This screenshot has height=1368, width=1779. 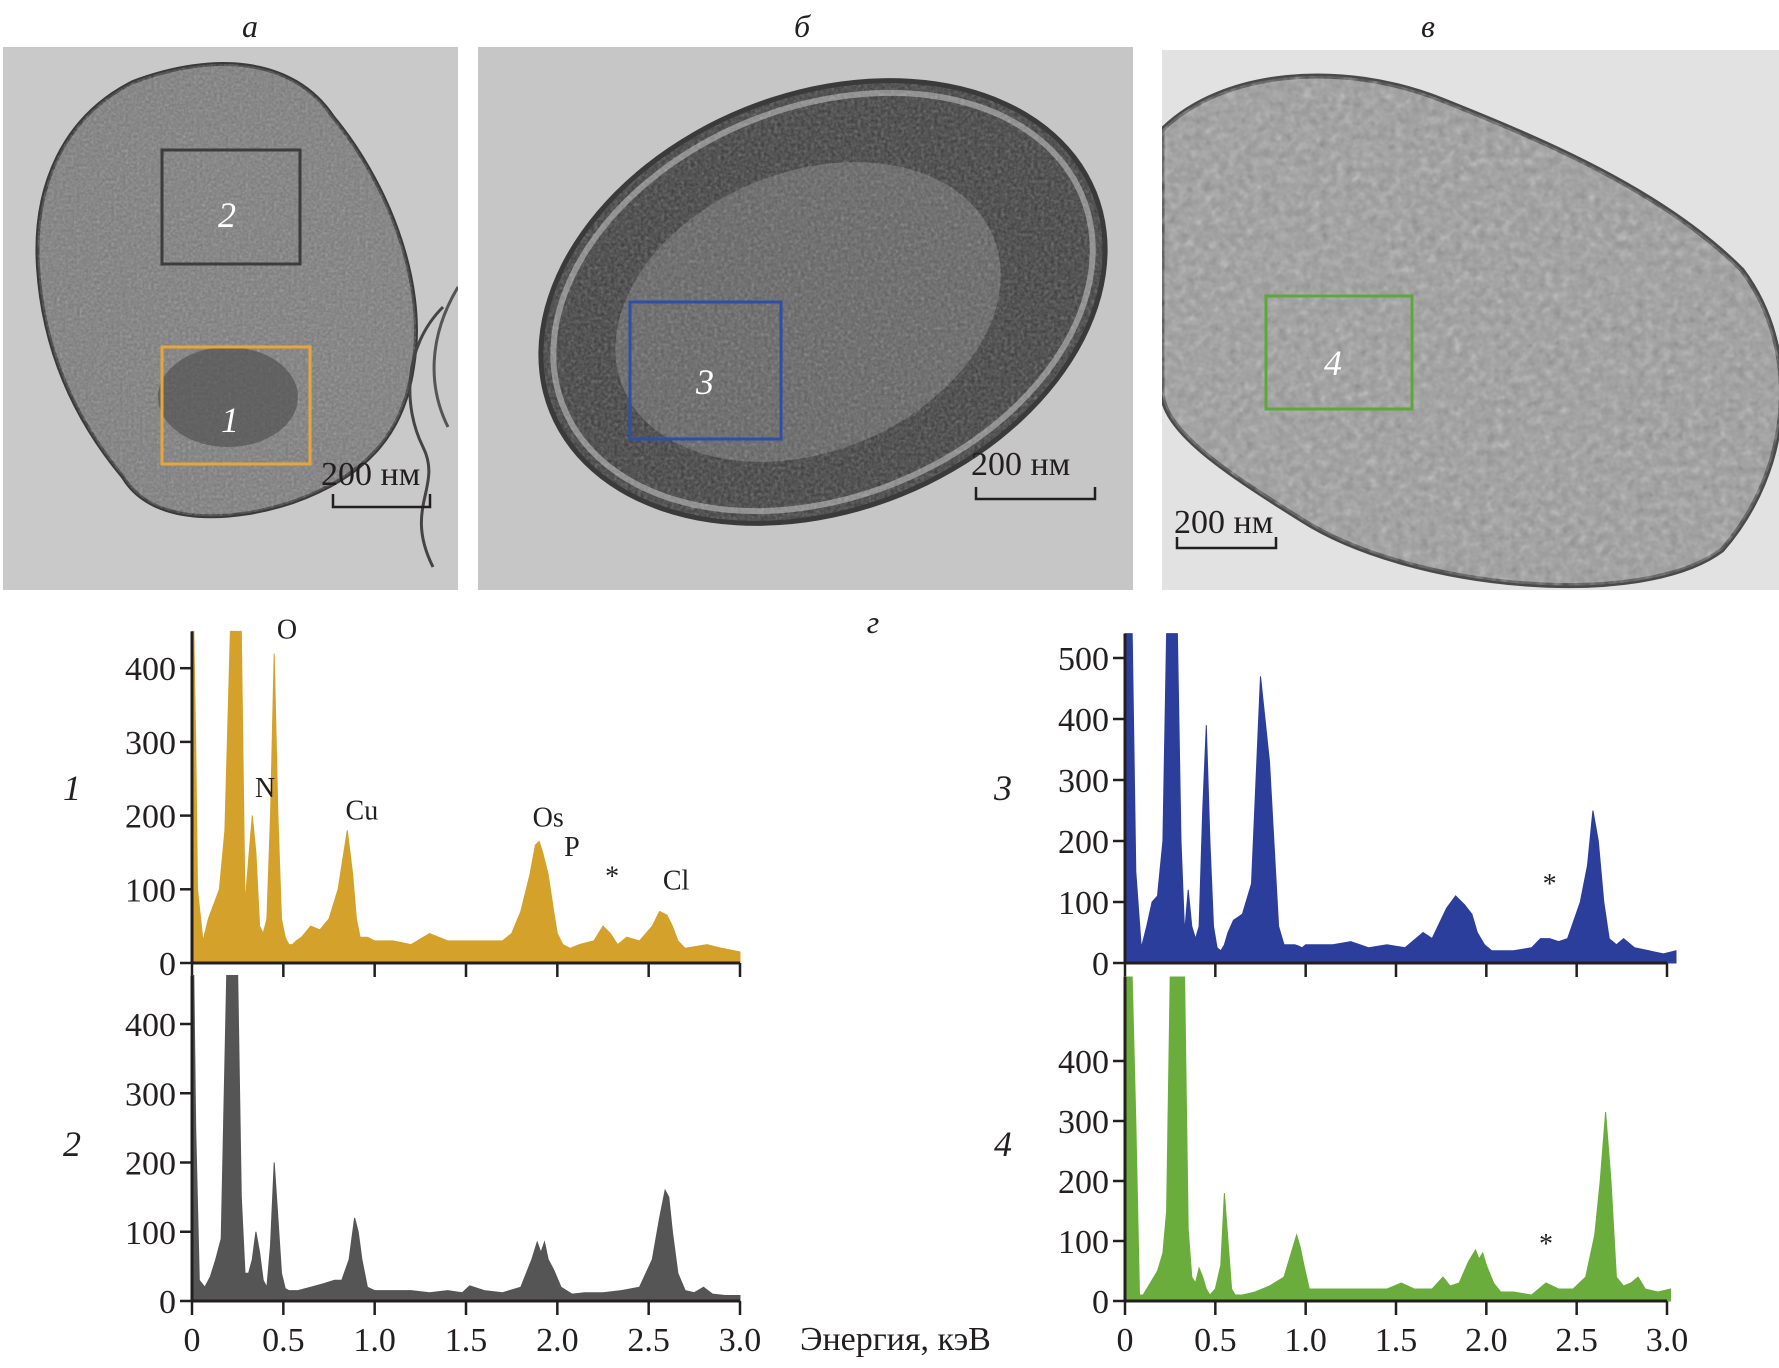 What do you see at coordinates (1083, 1242) in the screenshot?
I see `spectrum-4-ytick-label: 100` at bounding box center [1083, 1242].